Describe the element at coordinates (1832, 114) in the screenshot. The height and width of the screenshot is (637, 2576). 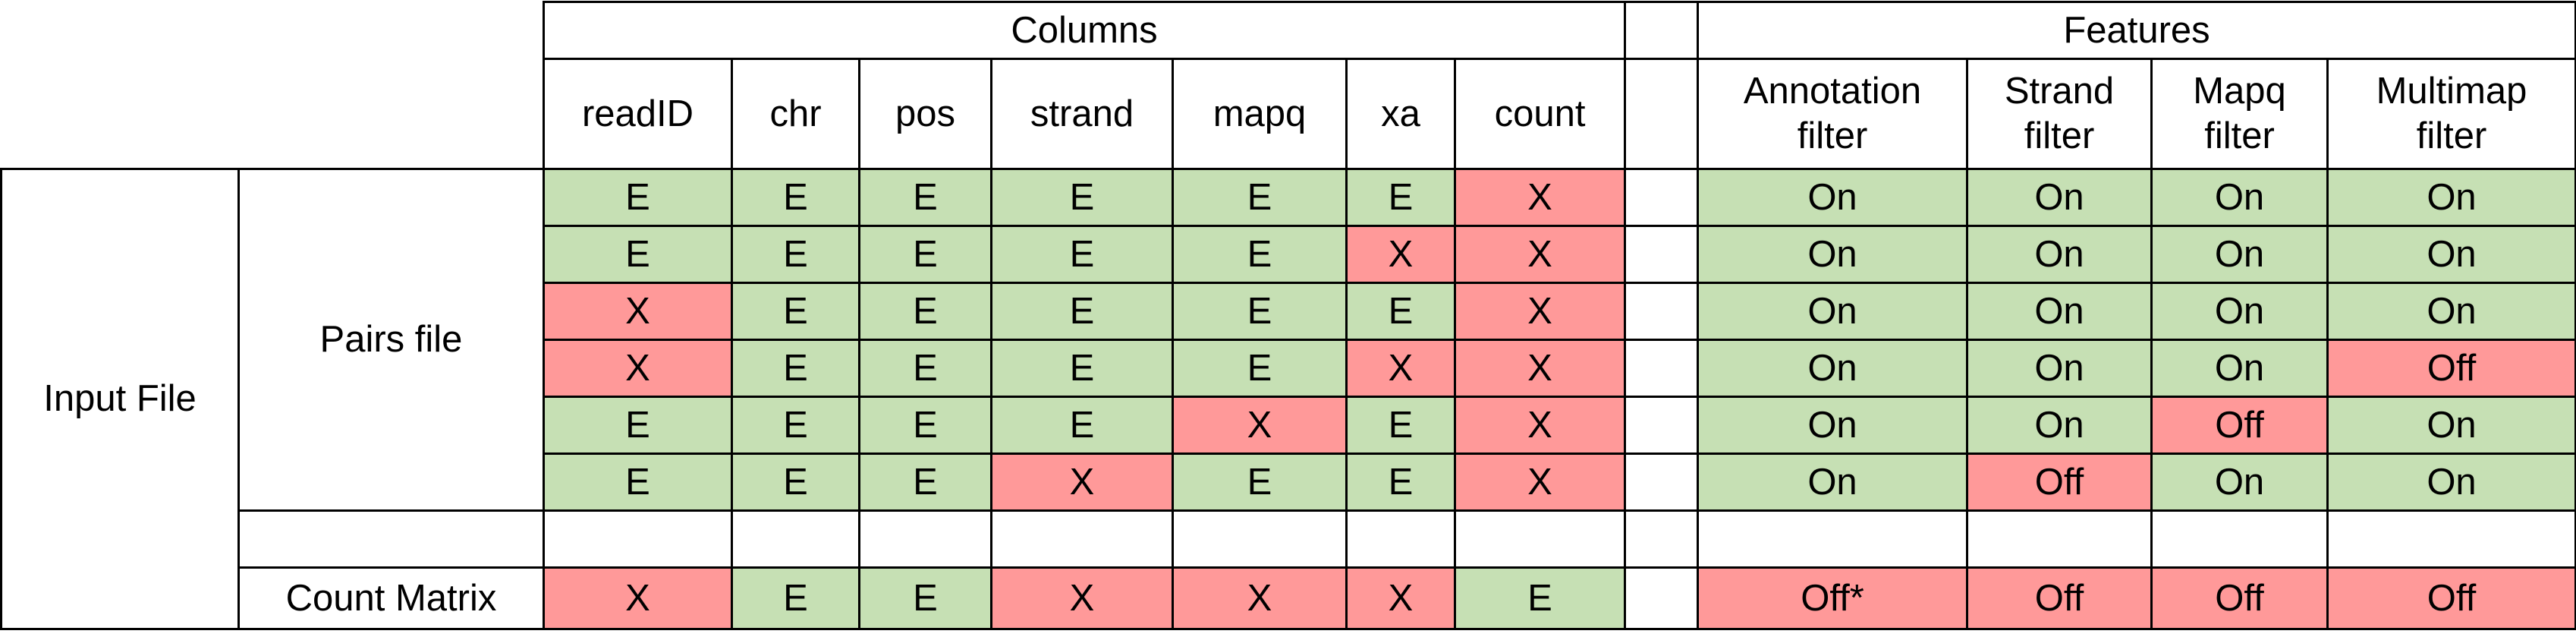
I see `feature-header-annotation-filter: Annotation filter` at that location.